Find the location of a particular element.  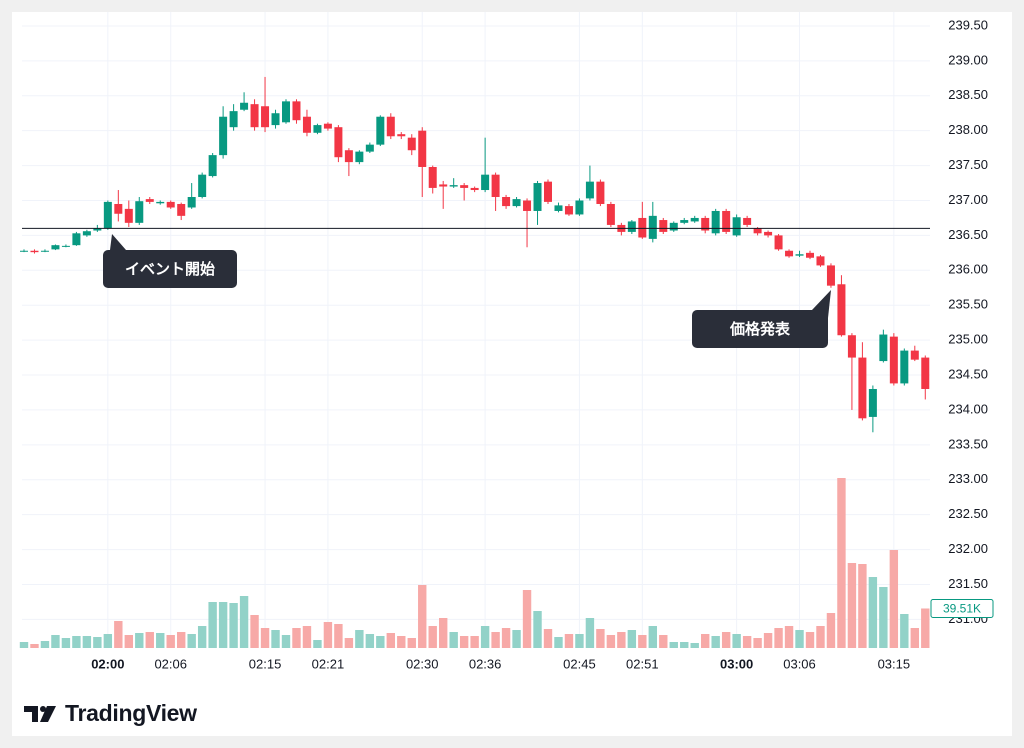

y-tick-label: 232.50 is located at coordinates (968, 513).